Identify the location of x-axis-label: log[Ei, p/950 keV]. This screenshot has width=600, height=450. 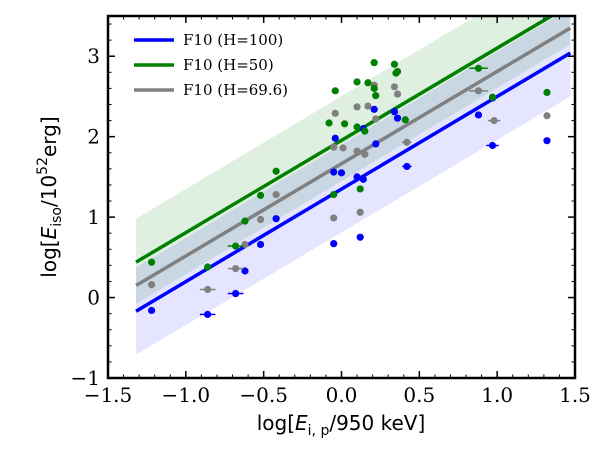
(341, 425).